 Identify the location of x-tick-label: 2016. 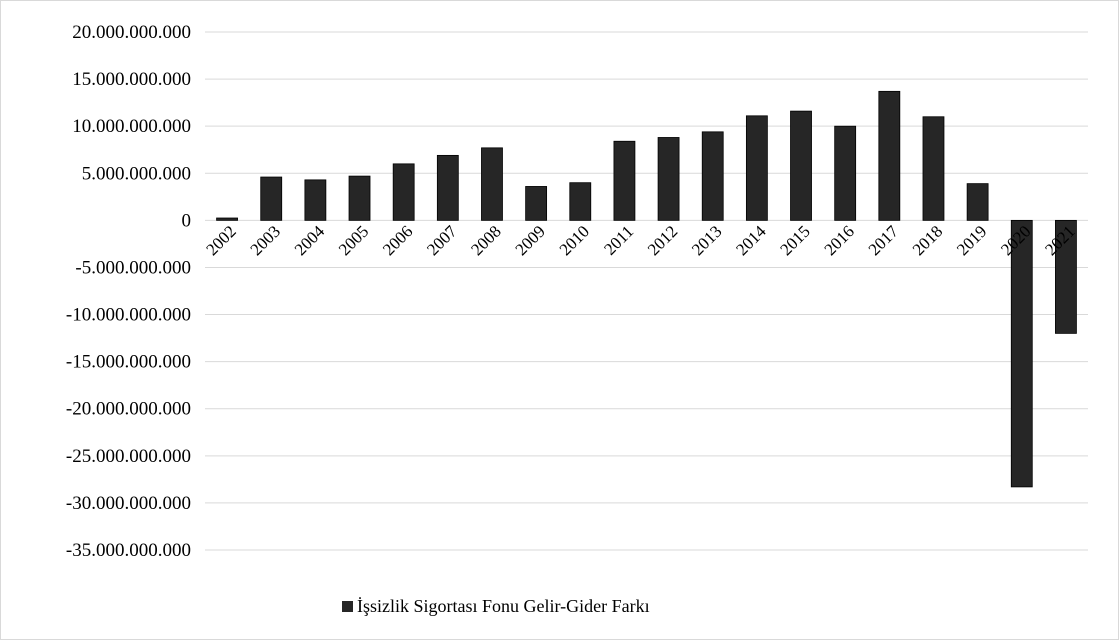
(839, 240).